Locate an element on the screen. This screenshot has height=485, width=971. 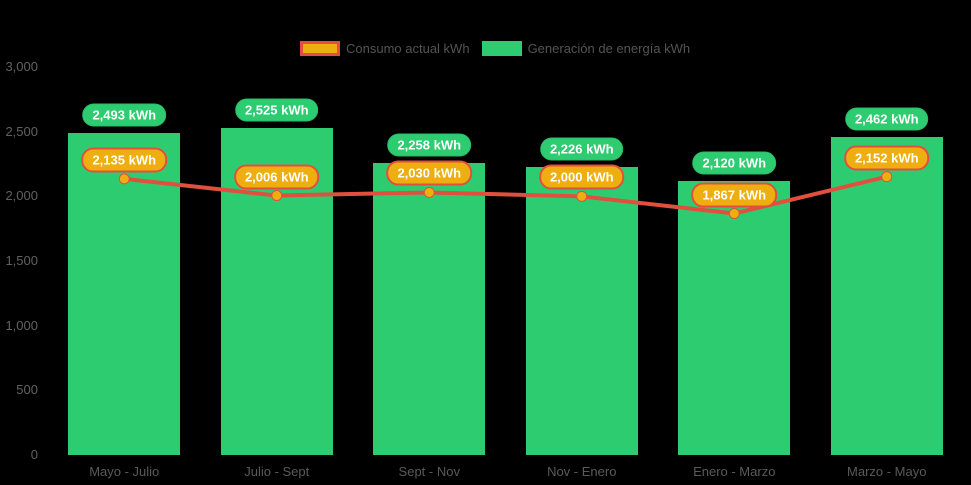
legend-item-generacion-energia: Generación de energía kWh is located at coordinates (586, 48).